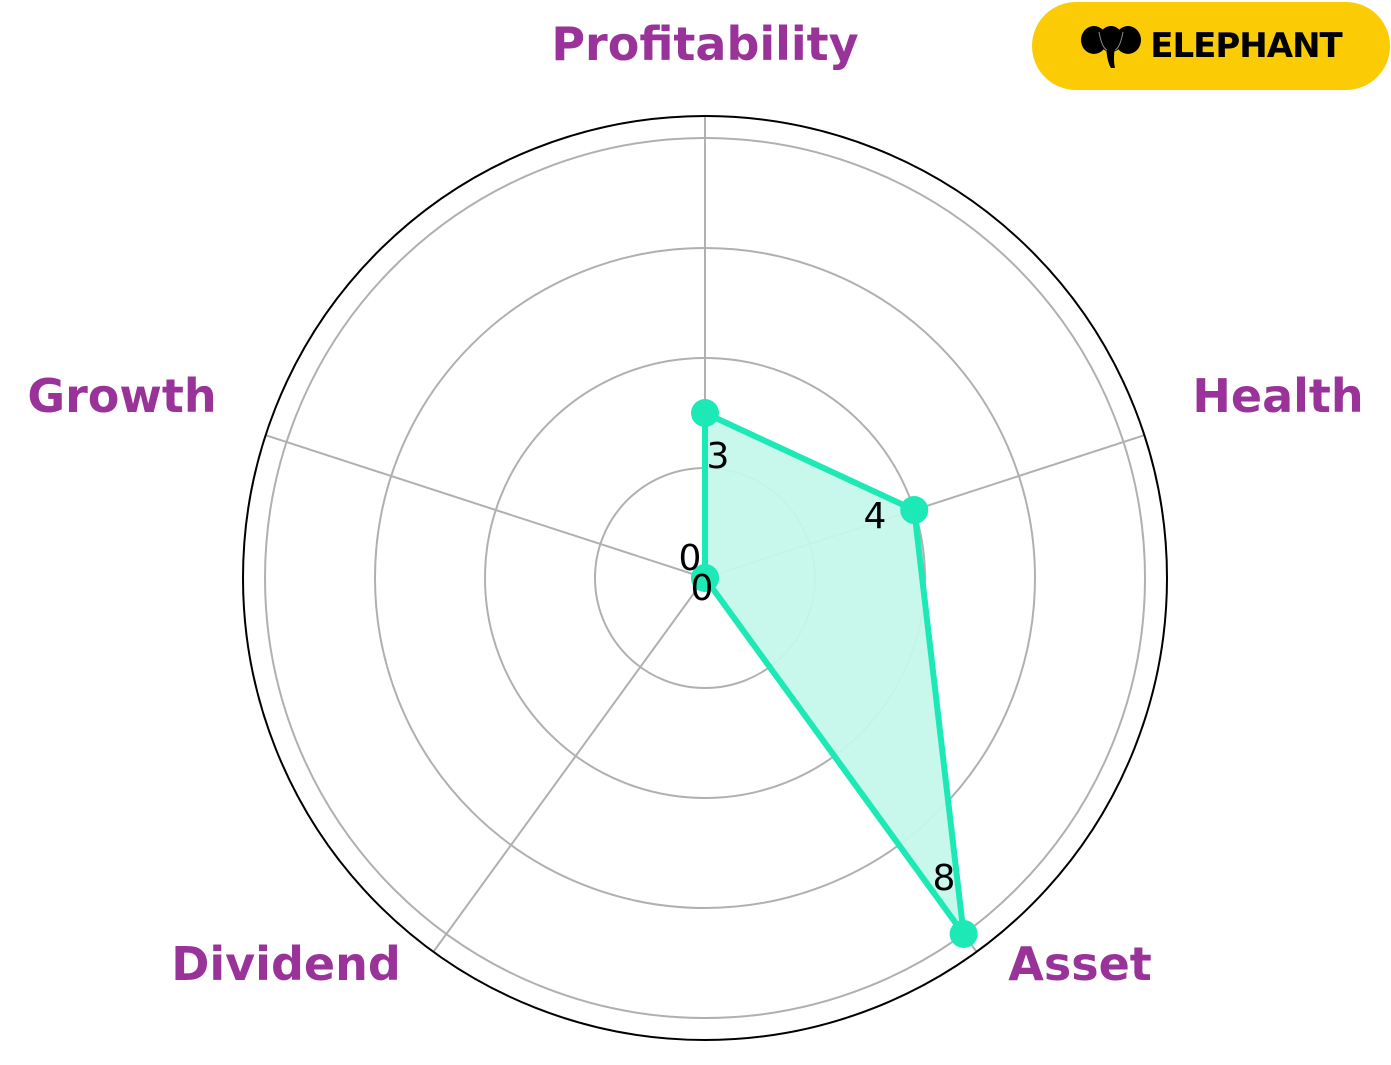  What do you see at coordinates (834, 673) in the screenshot?
I see `series-area` at bounding box center [834, 673].